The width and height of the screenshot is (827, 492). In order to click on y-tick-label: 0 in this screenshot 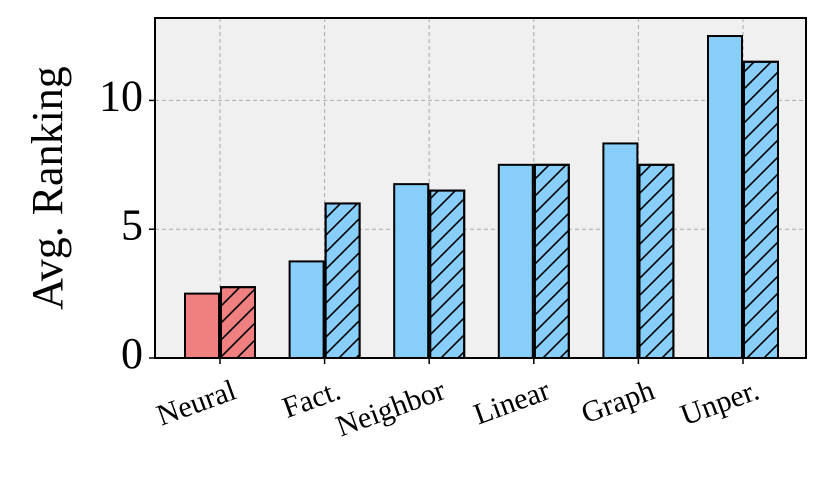, I will do `click(132, 353)`.